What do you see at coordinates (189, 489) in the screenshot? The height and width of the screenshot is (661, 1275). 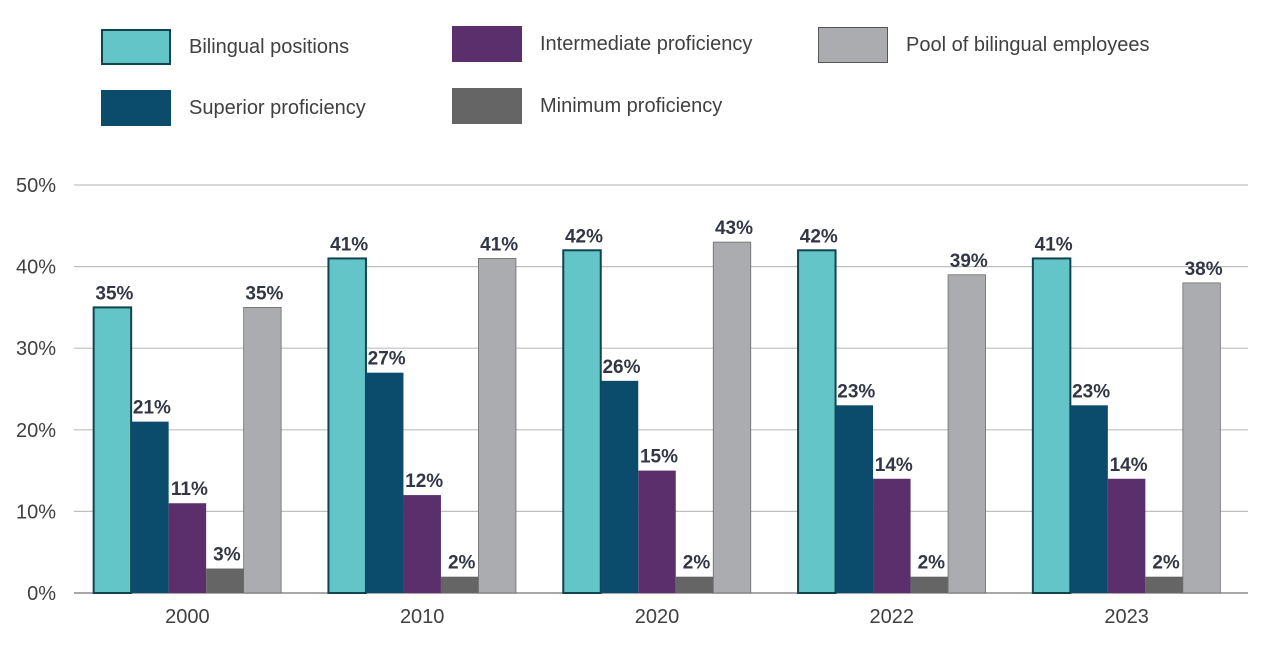 I see `data-label: 11%` at bounding box center [189, 489].